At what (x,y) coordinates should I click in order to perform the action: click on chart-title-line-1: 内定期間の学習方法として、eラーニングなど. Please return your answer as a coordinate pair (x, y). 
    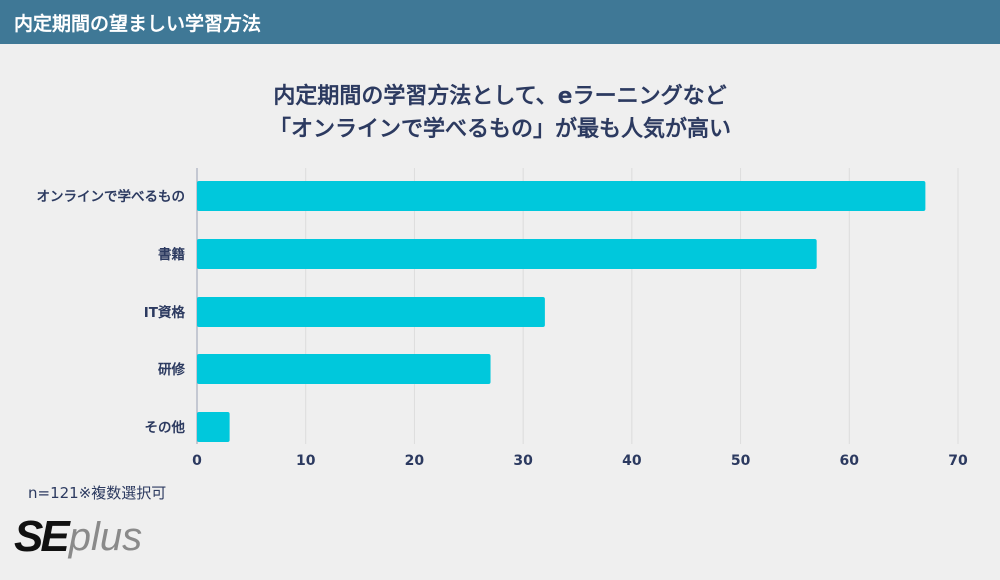
    Looking at the image, I should click on (500, 96).